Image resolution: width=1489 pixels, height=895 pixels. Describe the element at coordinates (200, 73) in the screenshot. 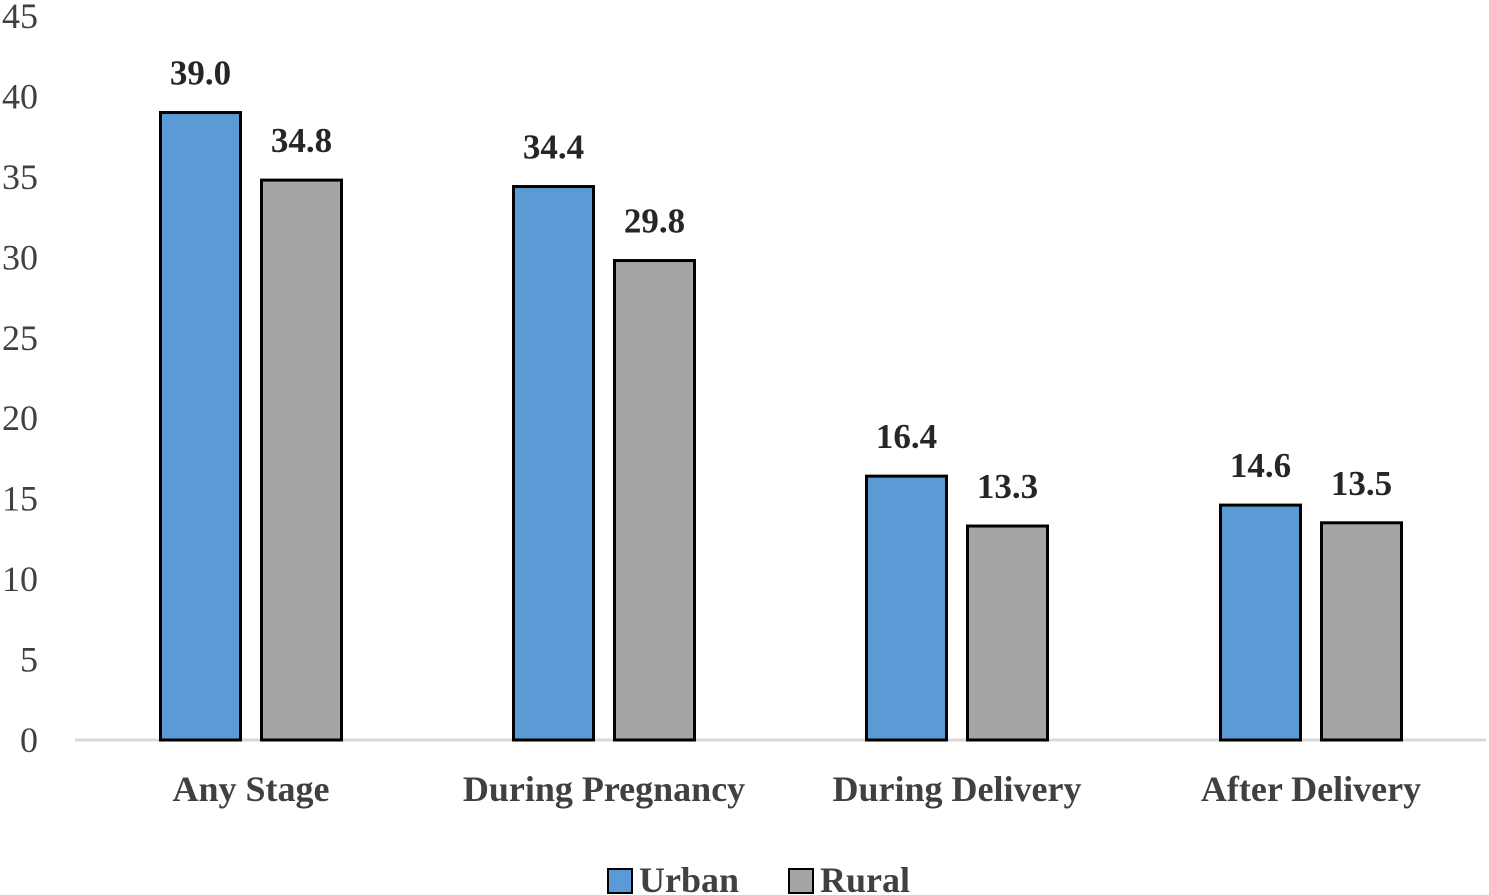

I see `data-label-urban: 39.0` at that location.